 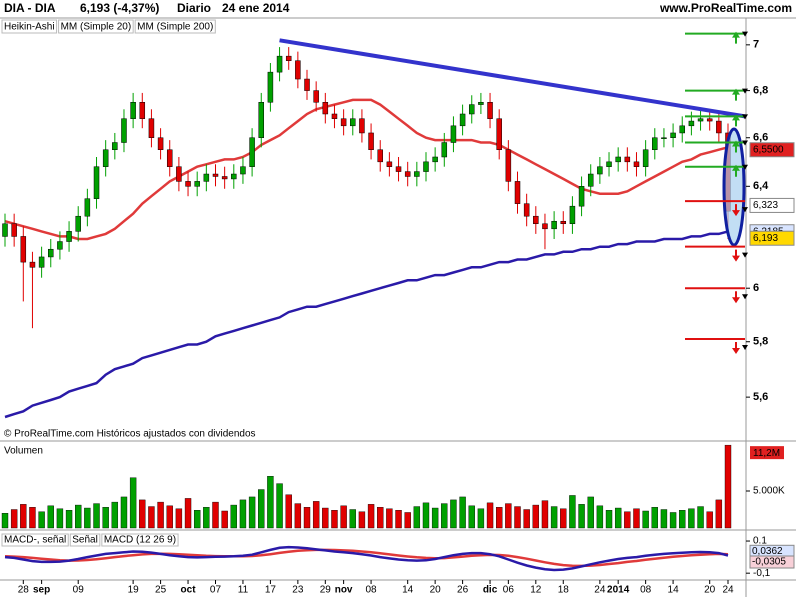 What do you see at coordinates (24, 590) in the screenshot?
I see `x-tick-label: 28` at bounding box center [24, 590].